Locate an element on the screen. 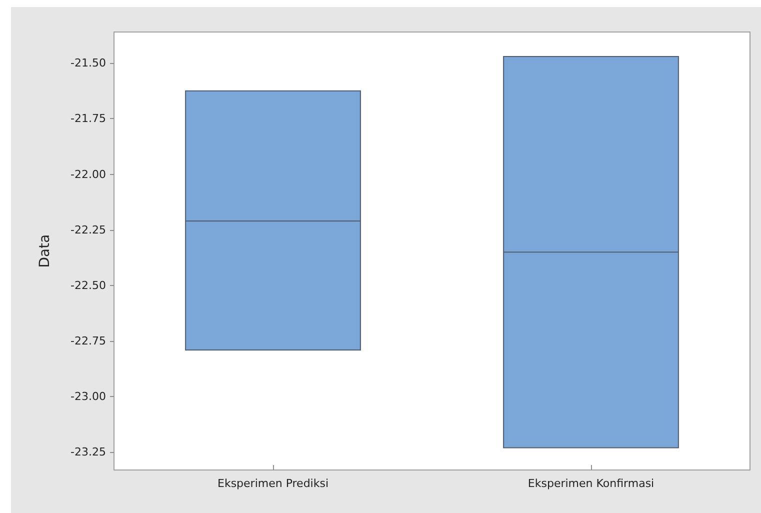 Image resolution: width=761 pixels, height=513 pixels. y-tick-label: -21.75 is located at coordinates (88, 119).